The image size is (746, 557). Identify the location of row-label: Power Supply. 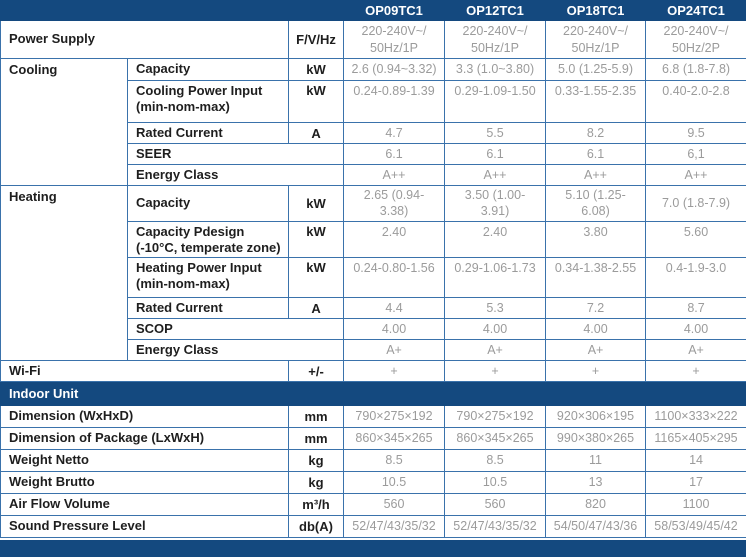
(145, 40).